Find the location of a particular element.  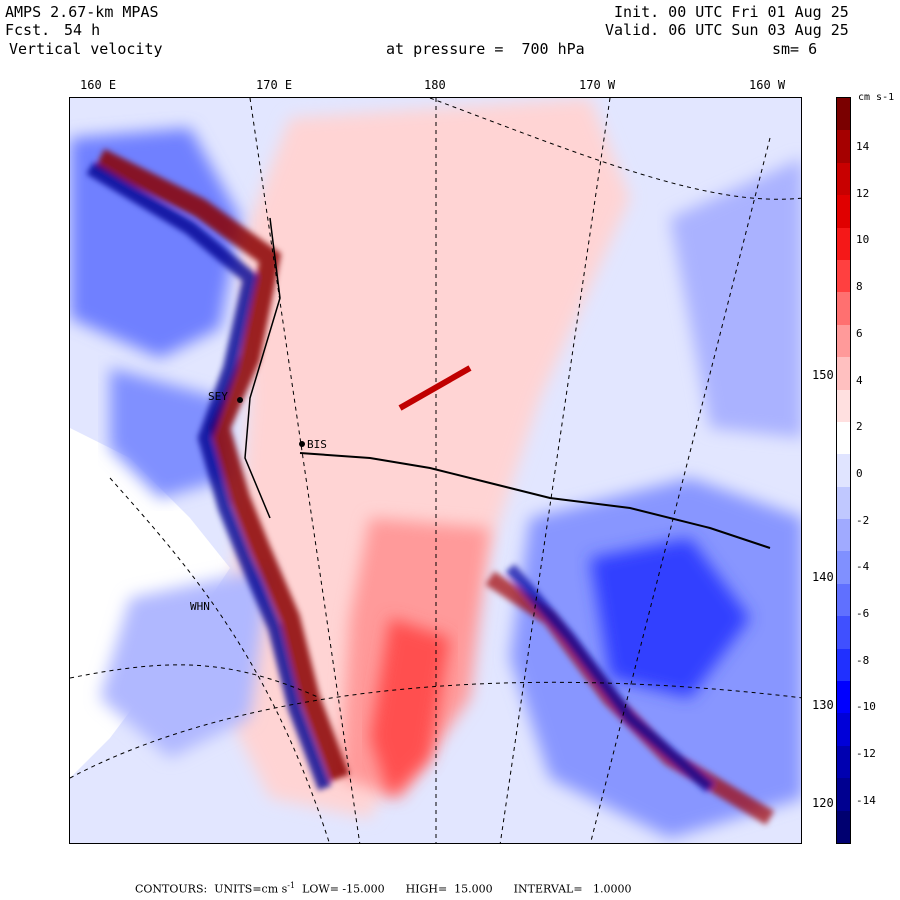

colorbar-tick-label: 10 is located at coordinates (863, 240).